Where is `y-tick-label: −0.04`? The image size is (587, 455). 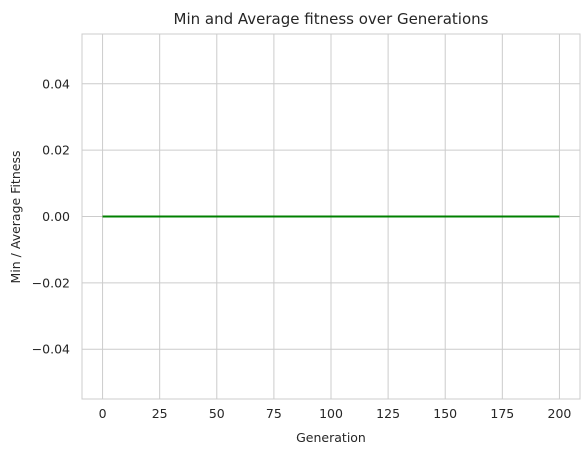 y-tick-label: −0.04 is located at coordinates (51, 349).